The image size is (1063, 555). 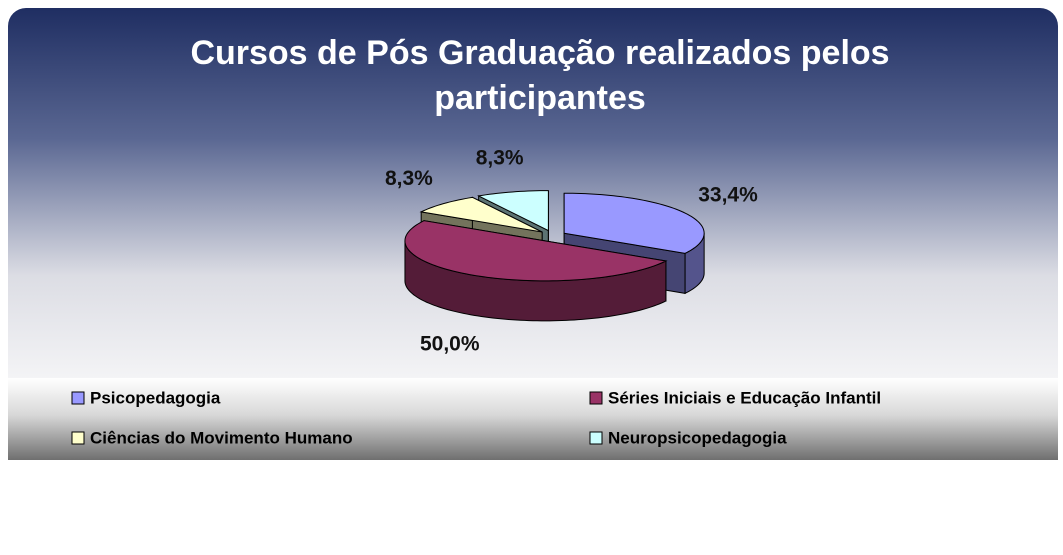 I want to click on legend-item: Séries Iniciais e Educação Infantil, so click(x=735, y=397).